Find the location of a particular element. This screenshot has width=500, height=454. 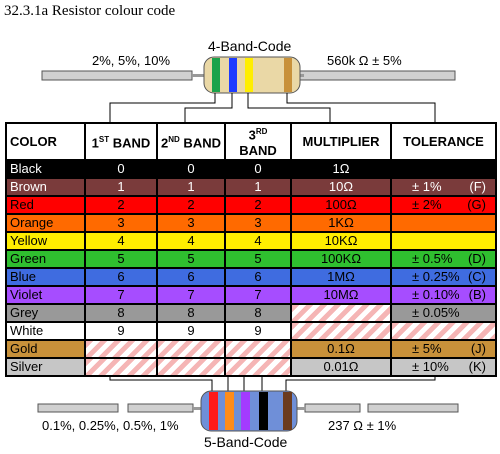

tolerance-value: ± 2% is located at coordinates (427, 205).